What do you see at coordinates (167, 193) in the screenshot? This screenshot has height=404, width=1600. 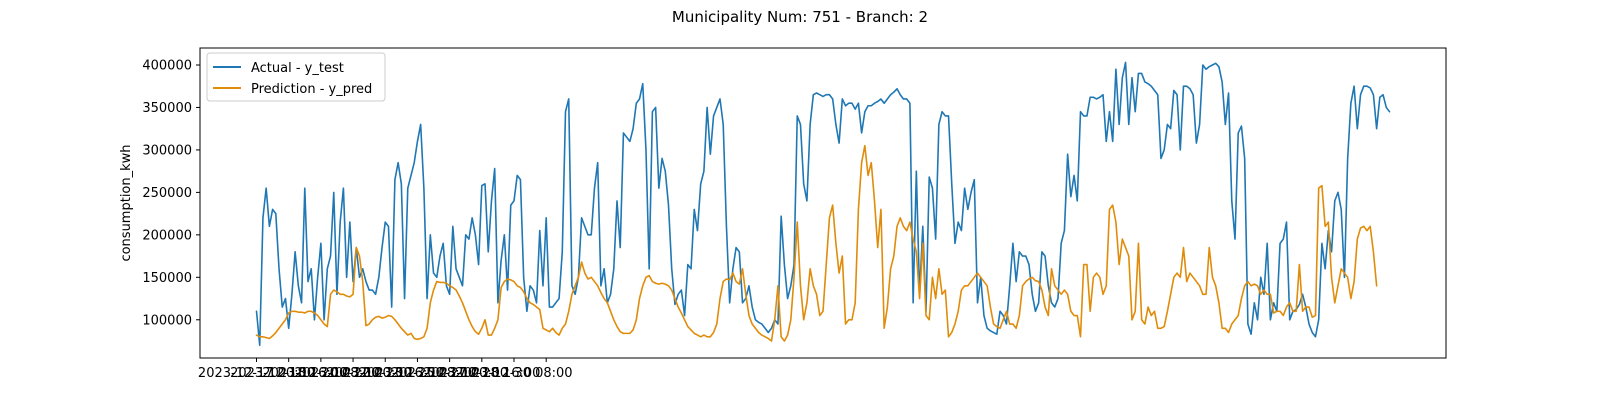 I see `y-tick-label: 250000` at bounding box center [167, 193].